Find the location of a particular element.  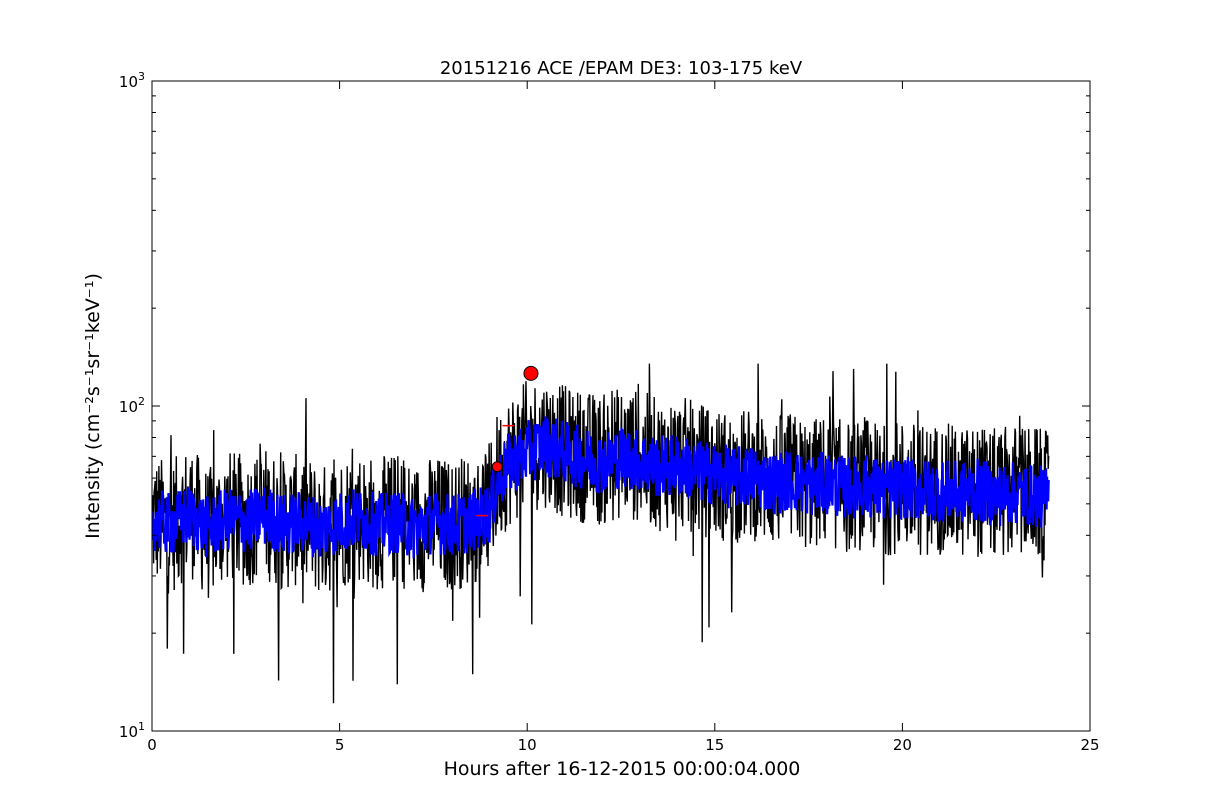

y-tick-label: 10¹ is located at coordinates (132, 730).